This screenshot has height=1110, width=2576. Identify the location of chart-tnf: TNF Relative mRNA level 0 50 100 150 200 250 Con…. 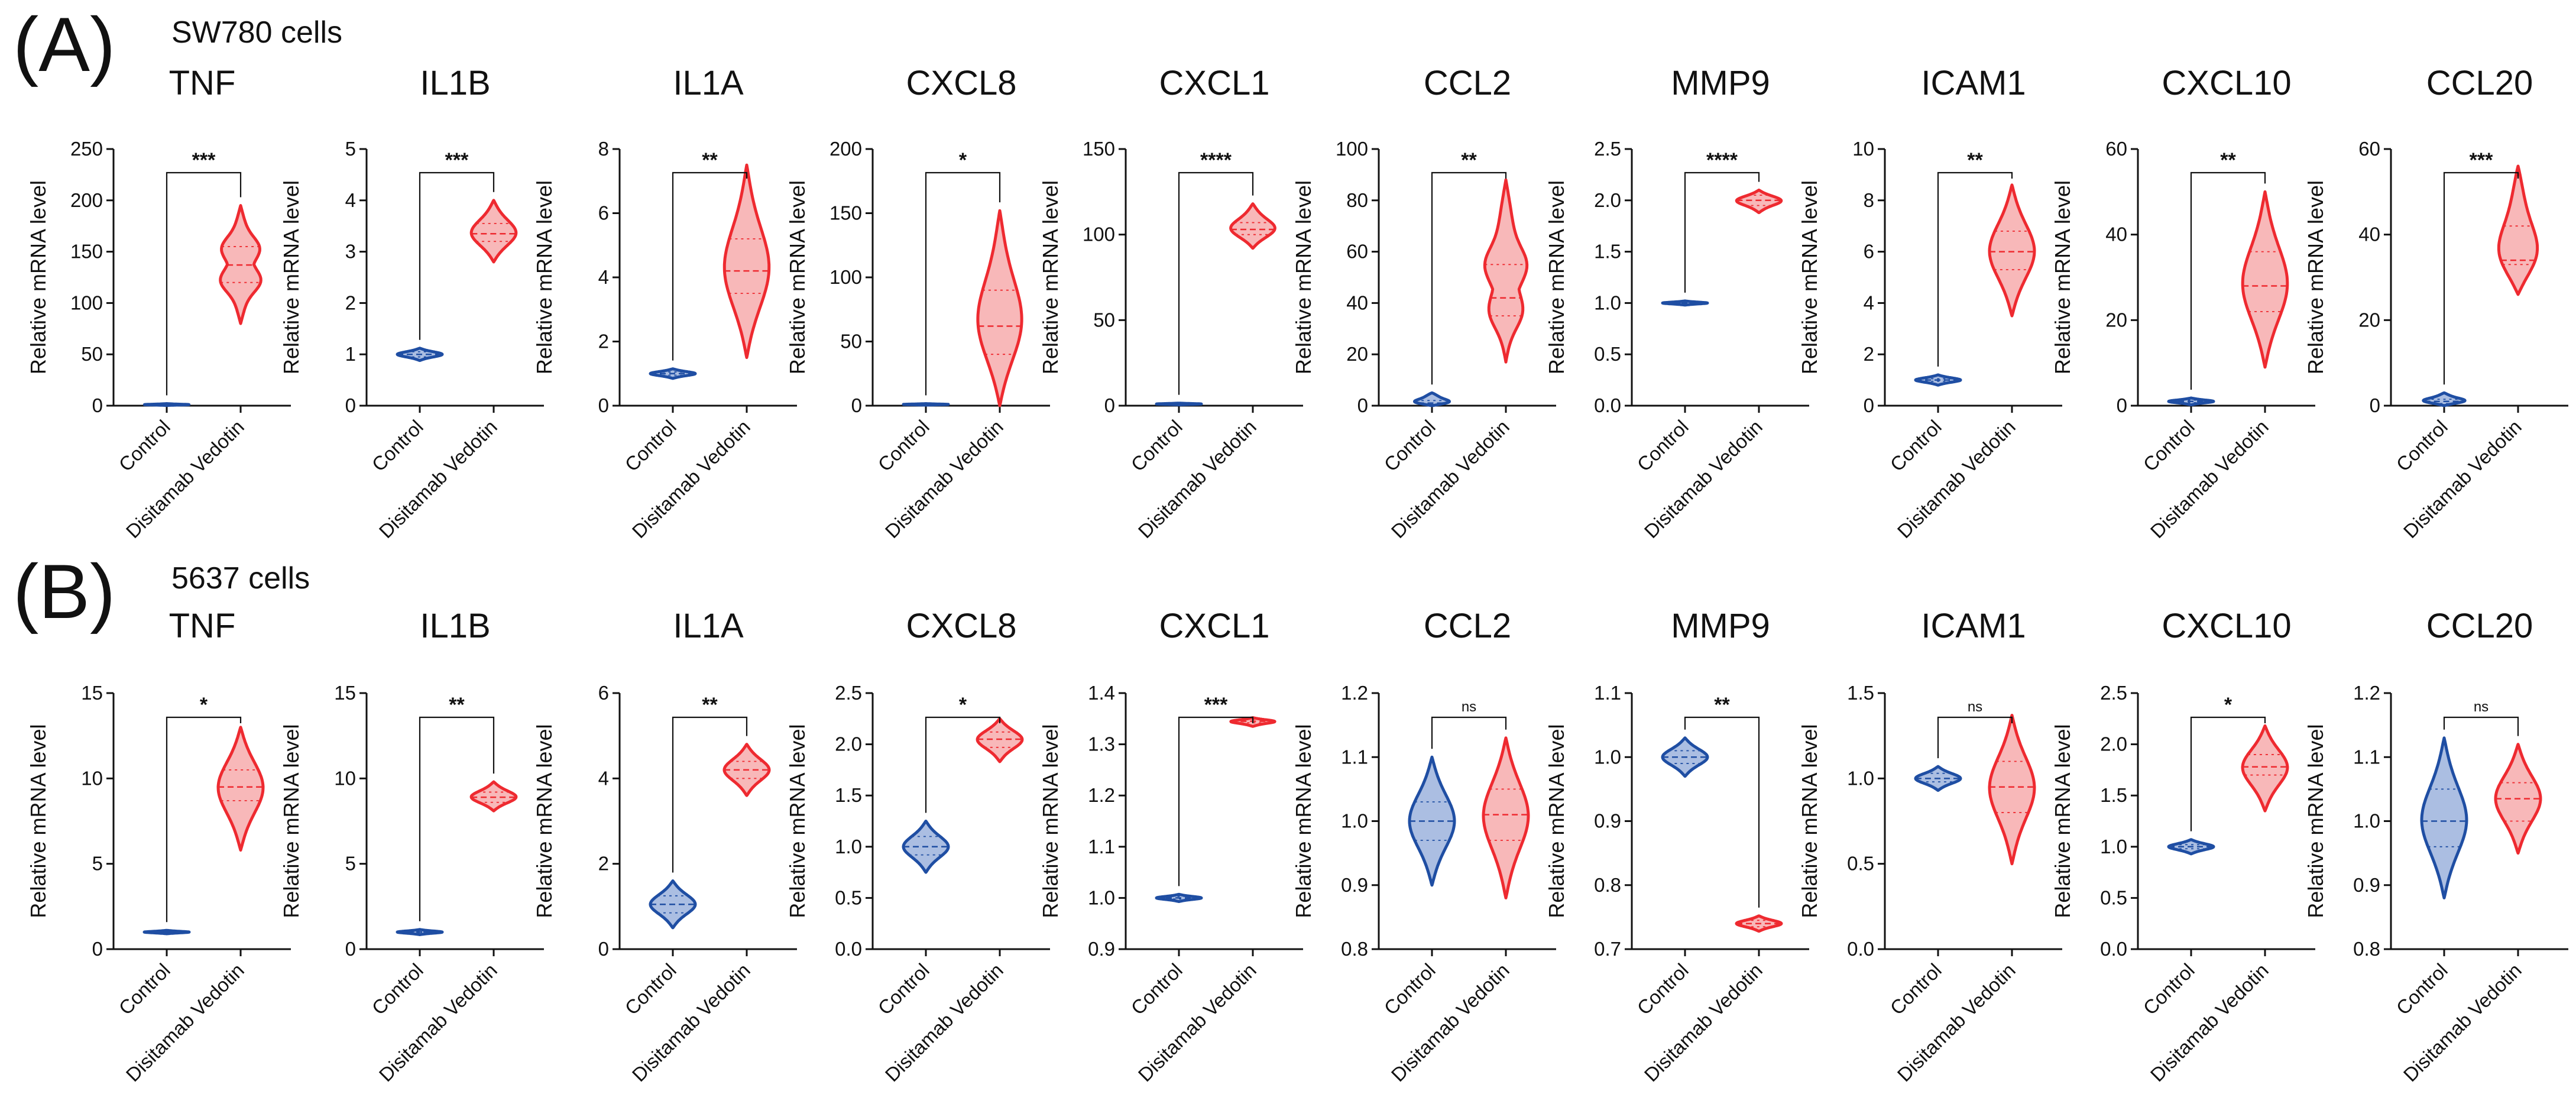
(158, 303).